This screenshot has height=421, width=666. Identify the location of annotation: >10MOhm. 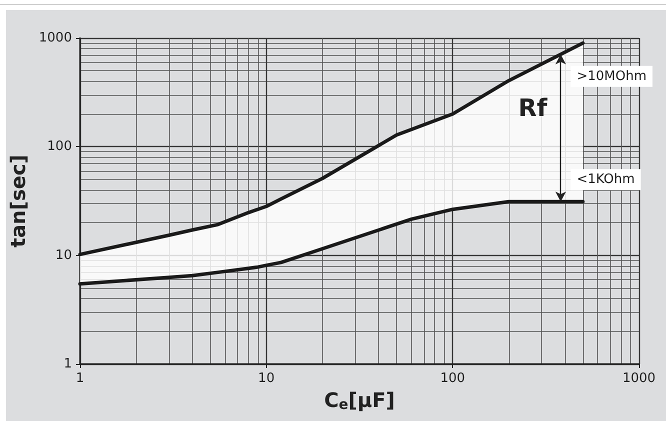
(611, 76).